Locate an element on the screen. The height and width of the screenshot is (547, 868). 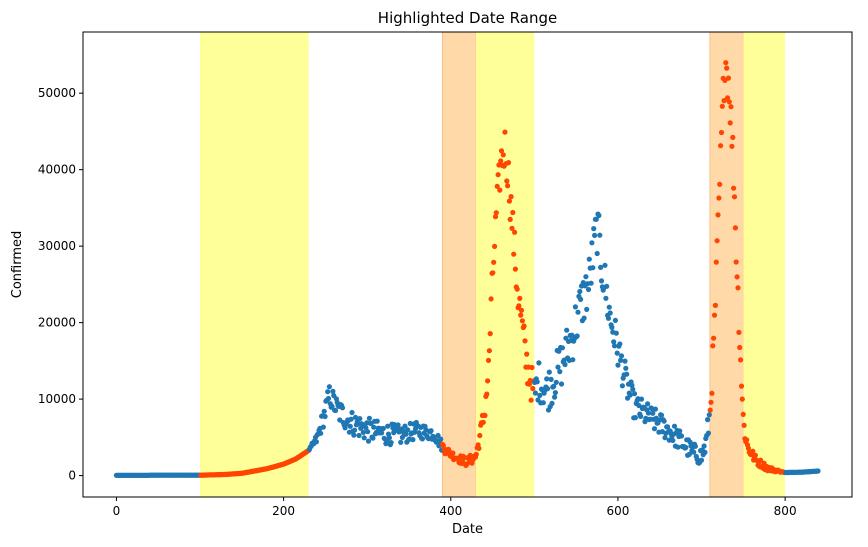
y-tick-label: 20000 is located at coordinates (57, 323).